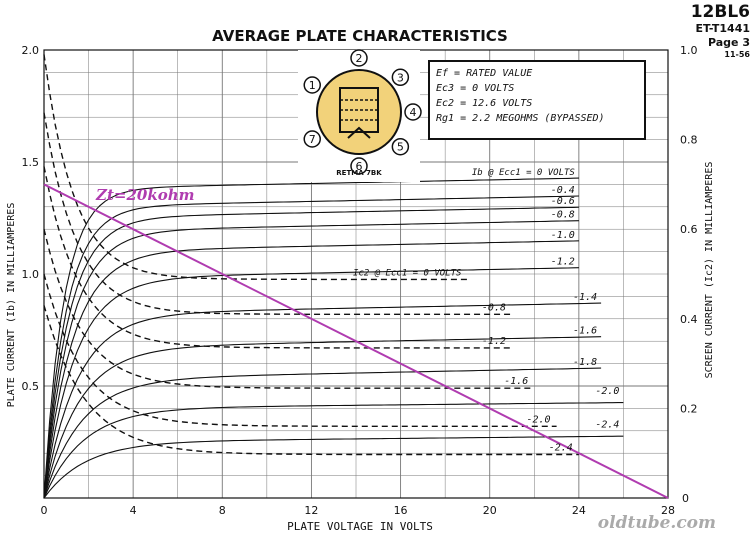  Describe the element at coordinates (520, 118) in the screenshot. I see `condition-line: Rg1 = 2.2 MEGOHMS (BYPASSED)` at that location.